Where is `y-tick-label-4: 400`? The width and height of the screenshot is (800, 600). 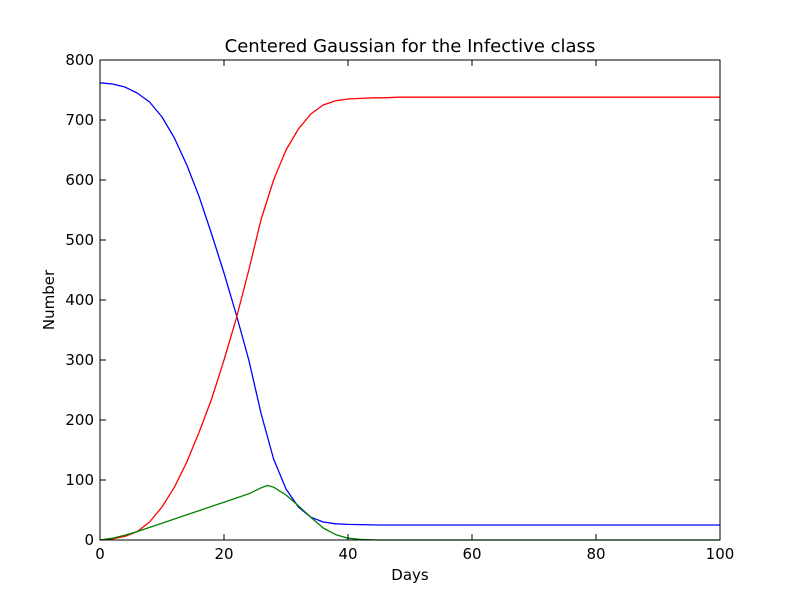 y-tick-label-4: 400 is located at coordinates (79, 300).